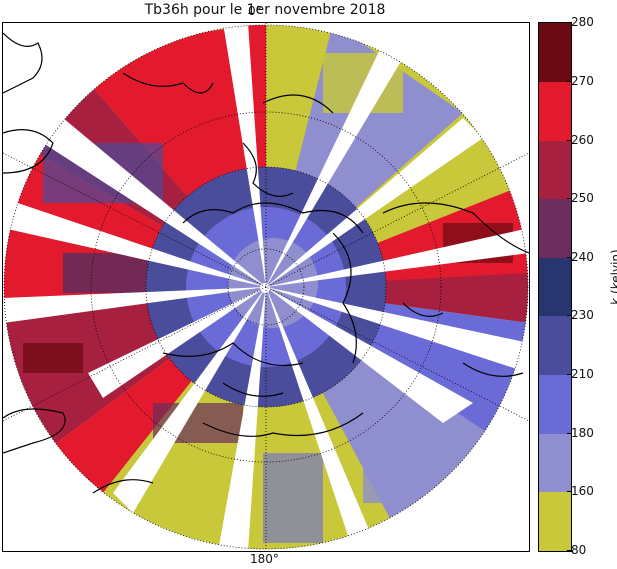  What do you see at coordinates (580, 374) in the screenshot?
I see `colorbar-tick-210: 210` at bounding box center [580, 374].